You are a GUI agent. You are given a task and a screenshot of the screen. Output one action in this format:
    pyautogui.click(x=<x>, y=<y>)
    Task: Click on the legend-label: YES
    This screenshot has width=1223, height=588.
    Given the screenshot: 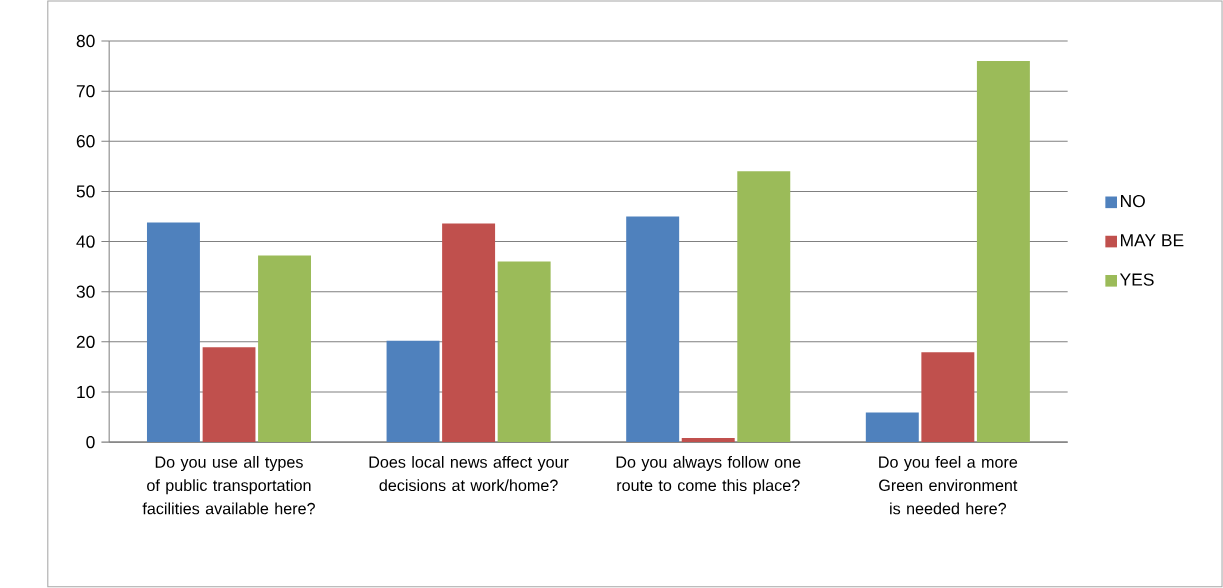 What is the action you would take?
    pyautogui.click(x=1136, y=279)
    